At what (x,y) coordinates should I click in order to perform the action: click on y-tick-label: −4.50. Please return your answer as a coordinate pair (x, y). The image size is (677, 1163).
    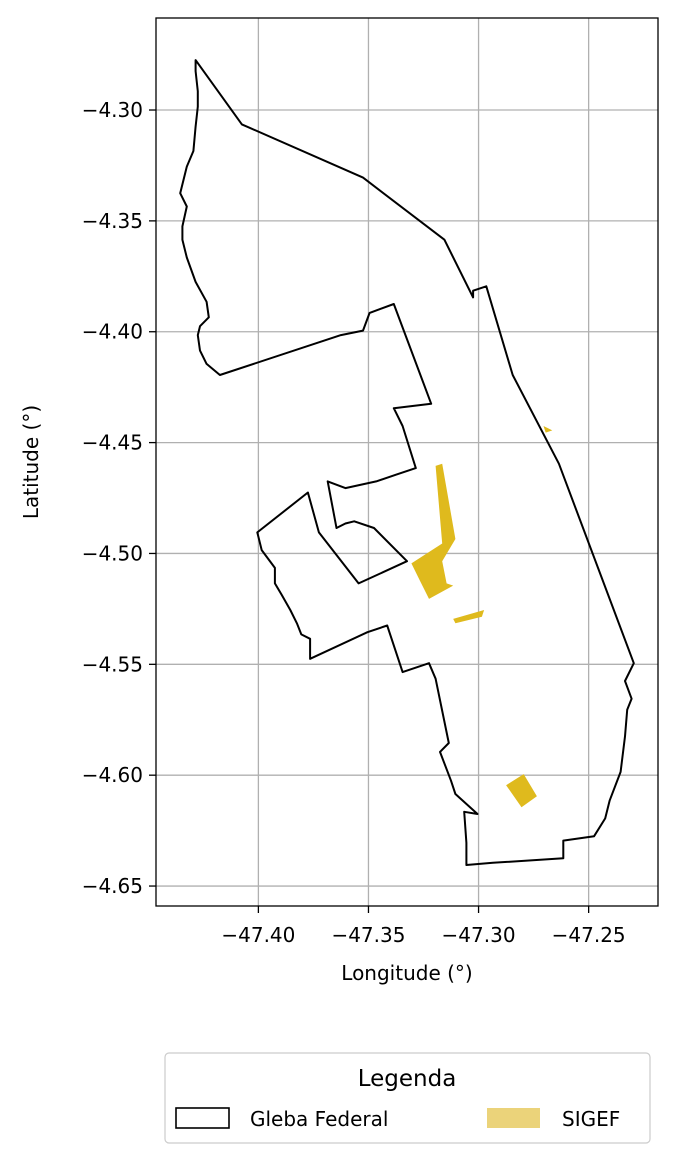
    Looking at the image, I should click on (112, 553).